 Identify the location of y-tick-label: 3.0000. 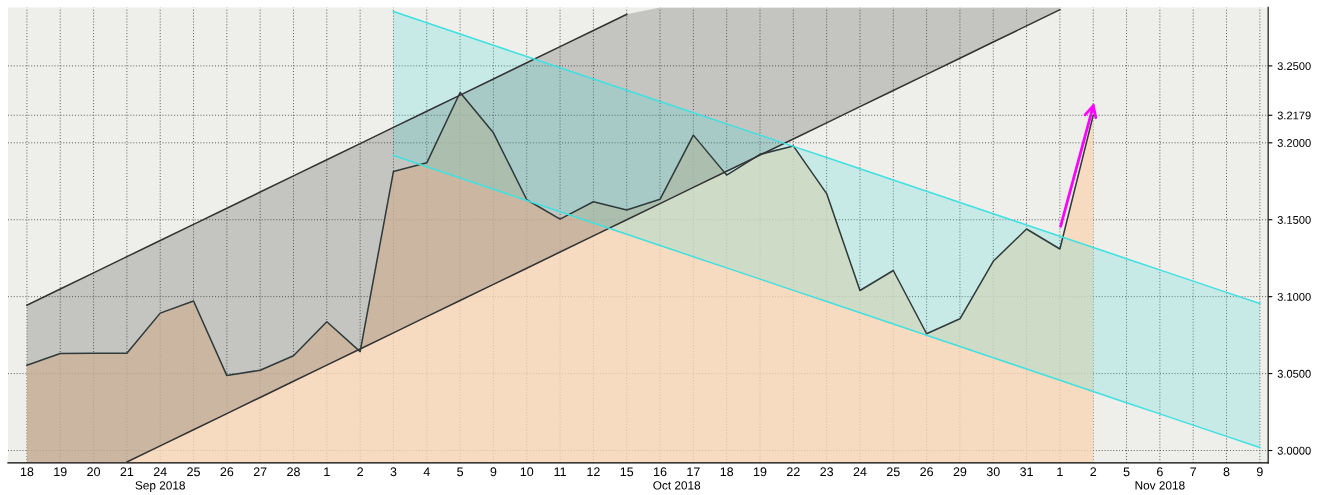
(1294, 450).